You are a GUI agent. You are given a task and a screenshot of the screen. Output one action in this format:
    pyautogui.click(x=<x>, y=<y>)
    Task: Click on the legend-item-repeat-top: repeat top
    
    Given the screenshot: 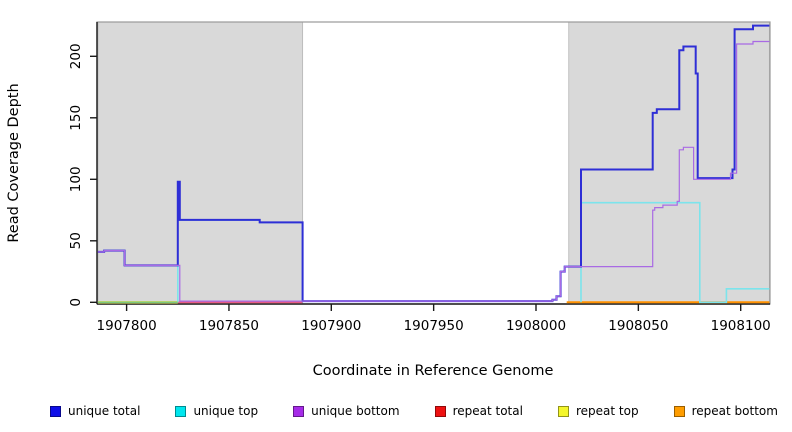 What is the action you would take?
    pyautogui.click(x=598, y=411)
    